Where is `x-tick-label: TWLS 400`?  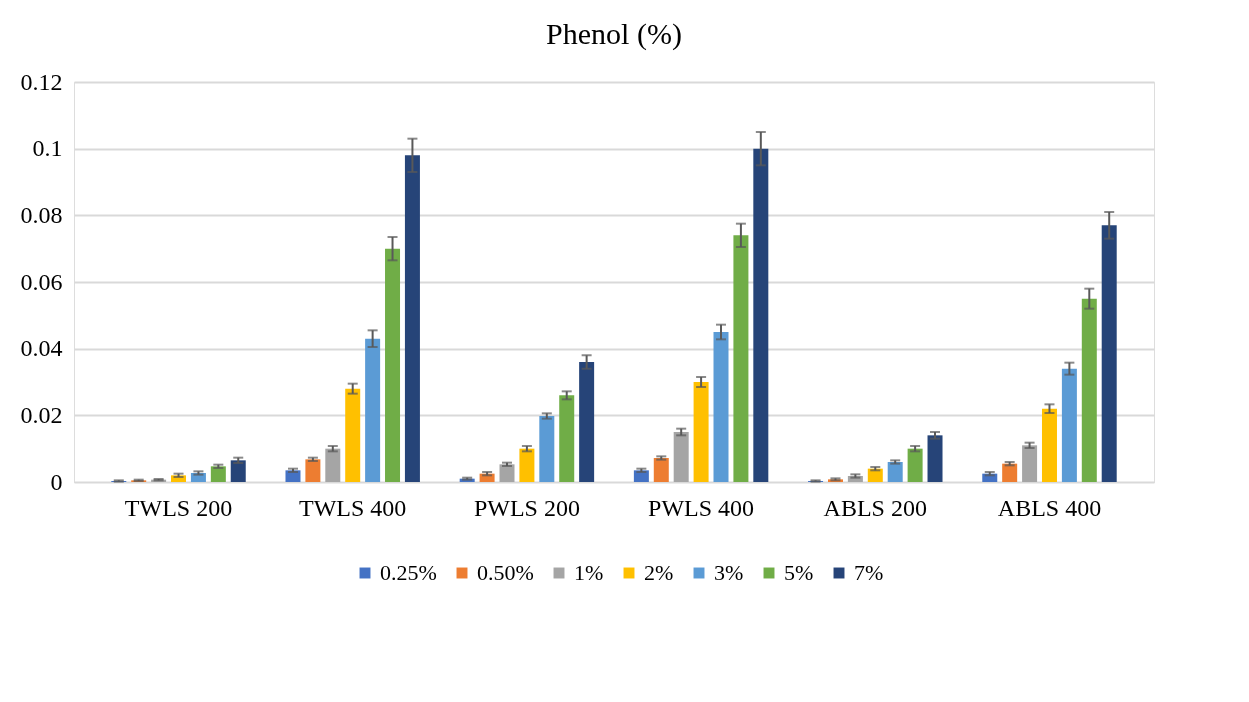
x-tick-label: TWLS 400 is located at coordinates (353, 507).